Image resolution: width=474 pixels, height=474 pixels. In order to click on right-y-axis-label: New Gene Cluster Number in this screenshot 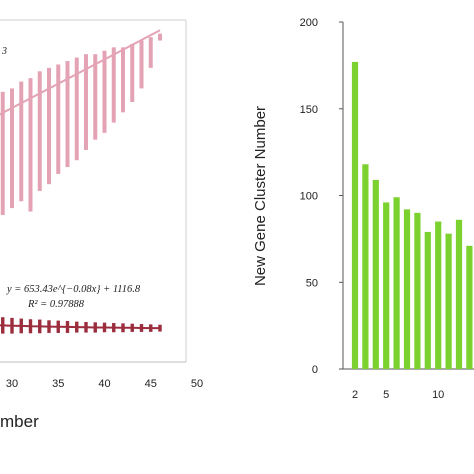, I will do `click(260, 196)`.